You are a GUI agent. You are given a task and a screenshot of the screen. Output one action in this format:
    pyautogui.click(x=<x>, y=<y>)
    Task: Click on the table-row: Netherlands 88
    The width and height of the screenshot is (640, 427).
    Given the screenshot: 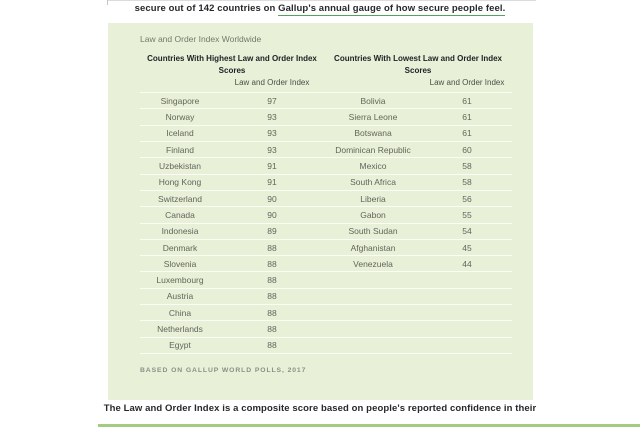 What is the action you would take?
    pyautogui.click(x=326, y=329)
    